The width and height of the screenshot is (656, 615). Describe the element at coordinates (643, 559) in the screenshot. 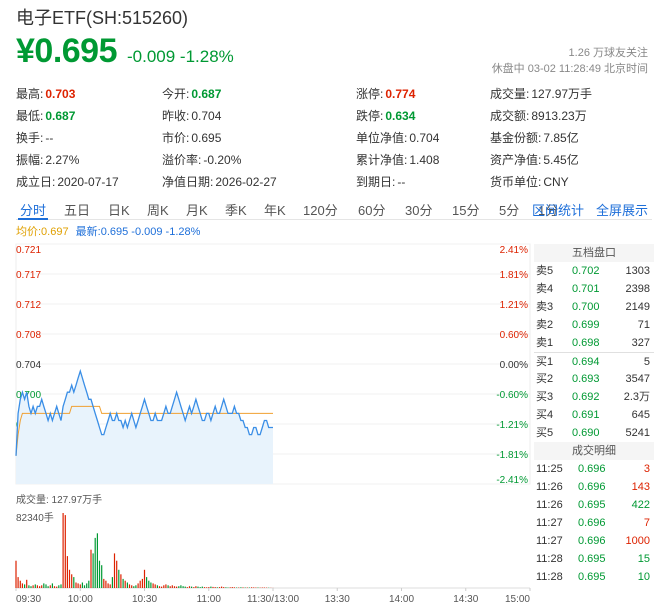

I see `trade-volume: 15` at that location.